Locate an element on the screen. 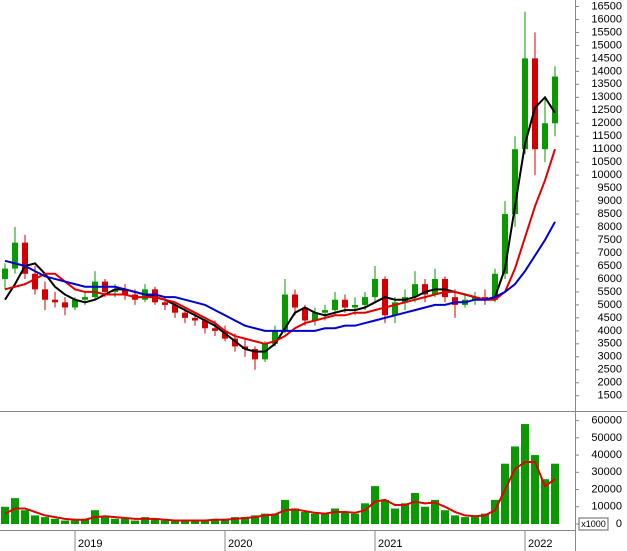 Image resolution: width=627 pixels, height=551 pixels. y-tick-label: 30000 is located at coordinates (606, 472).